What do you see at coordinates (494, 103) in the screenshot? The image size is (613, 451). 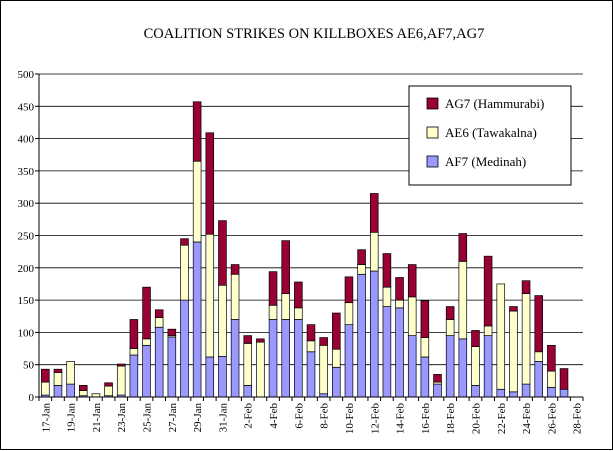 I see `legend-label: AG7 (Hammurabi)` at bounding box center [494, 103].